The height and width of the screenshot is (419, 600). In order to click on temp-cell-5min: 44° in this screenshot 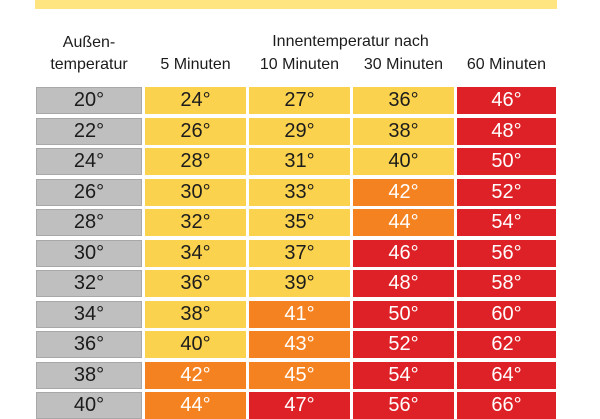, I will do `click(195, 405)`.